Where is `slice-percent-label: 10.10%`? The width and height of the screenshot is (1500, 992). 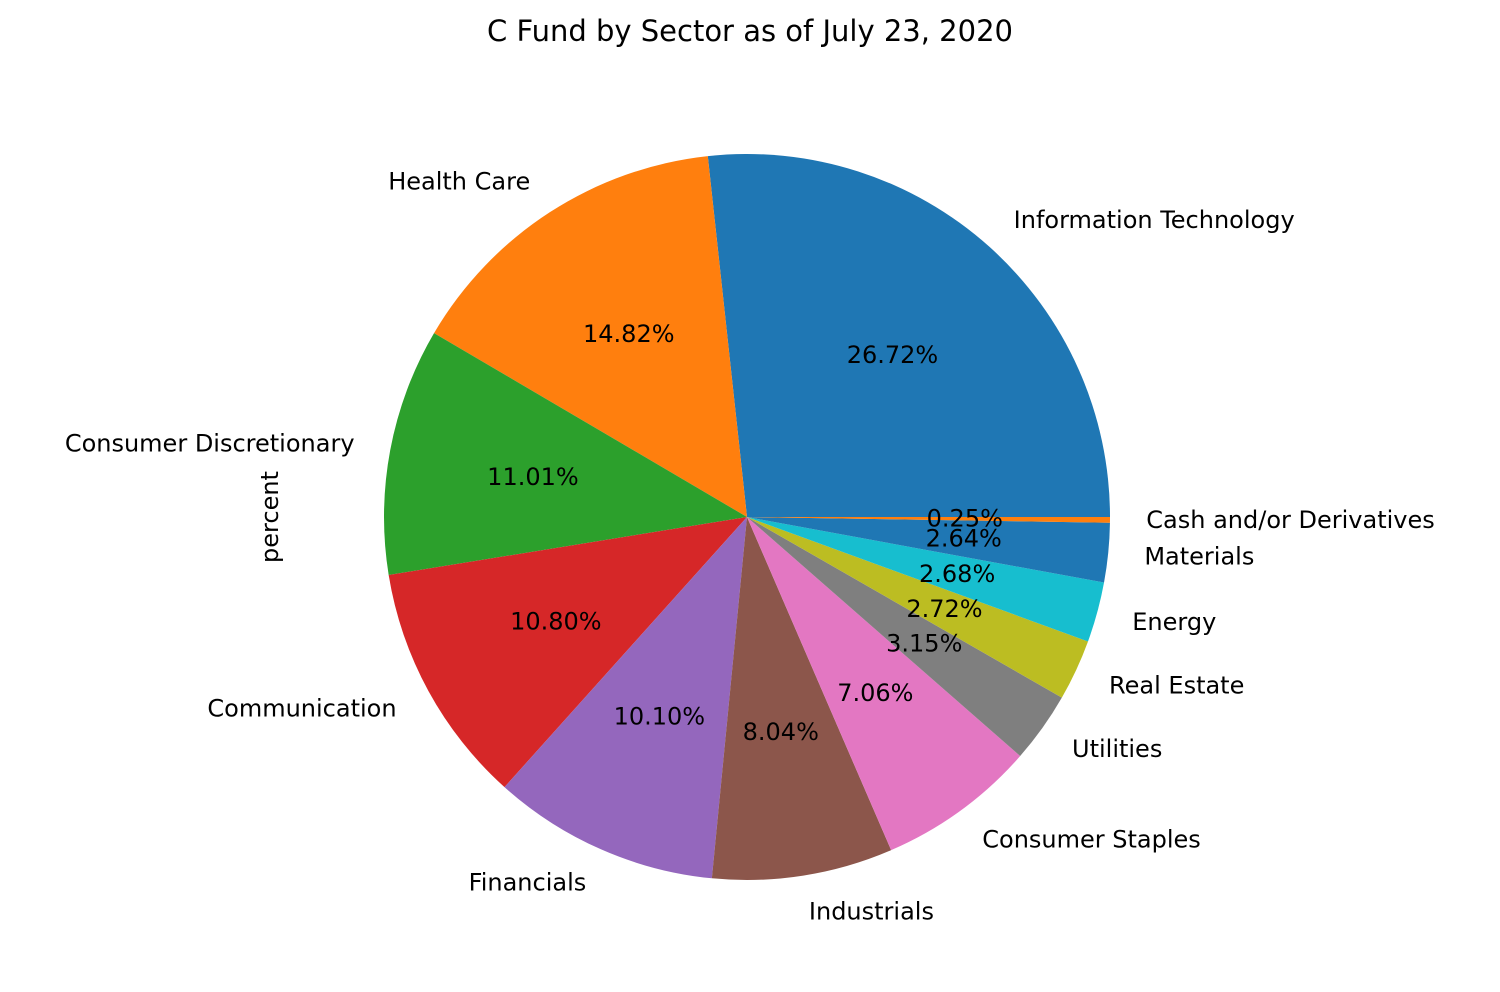 slice-percent-label: 10.10% is located at coordinates (660, 716).